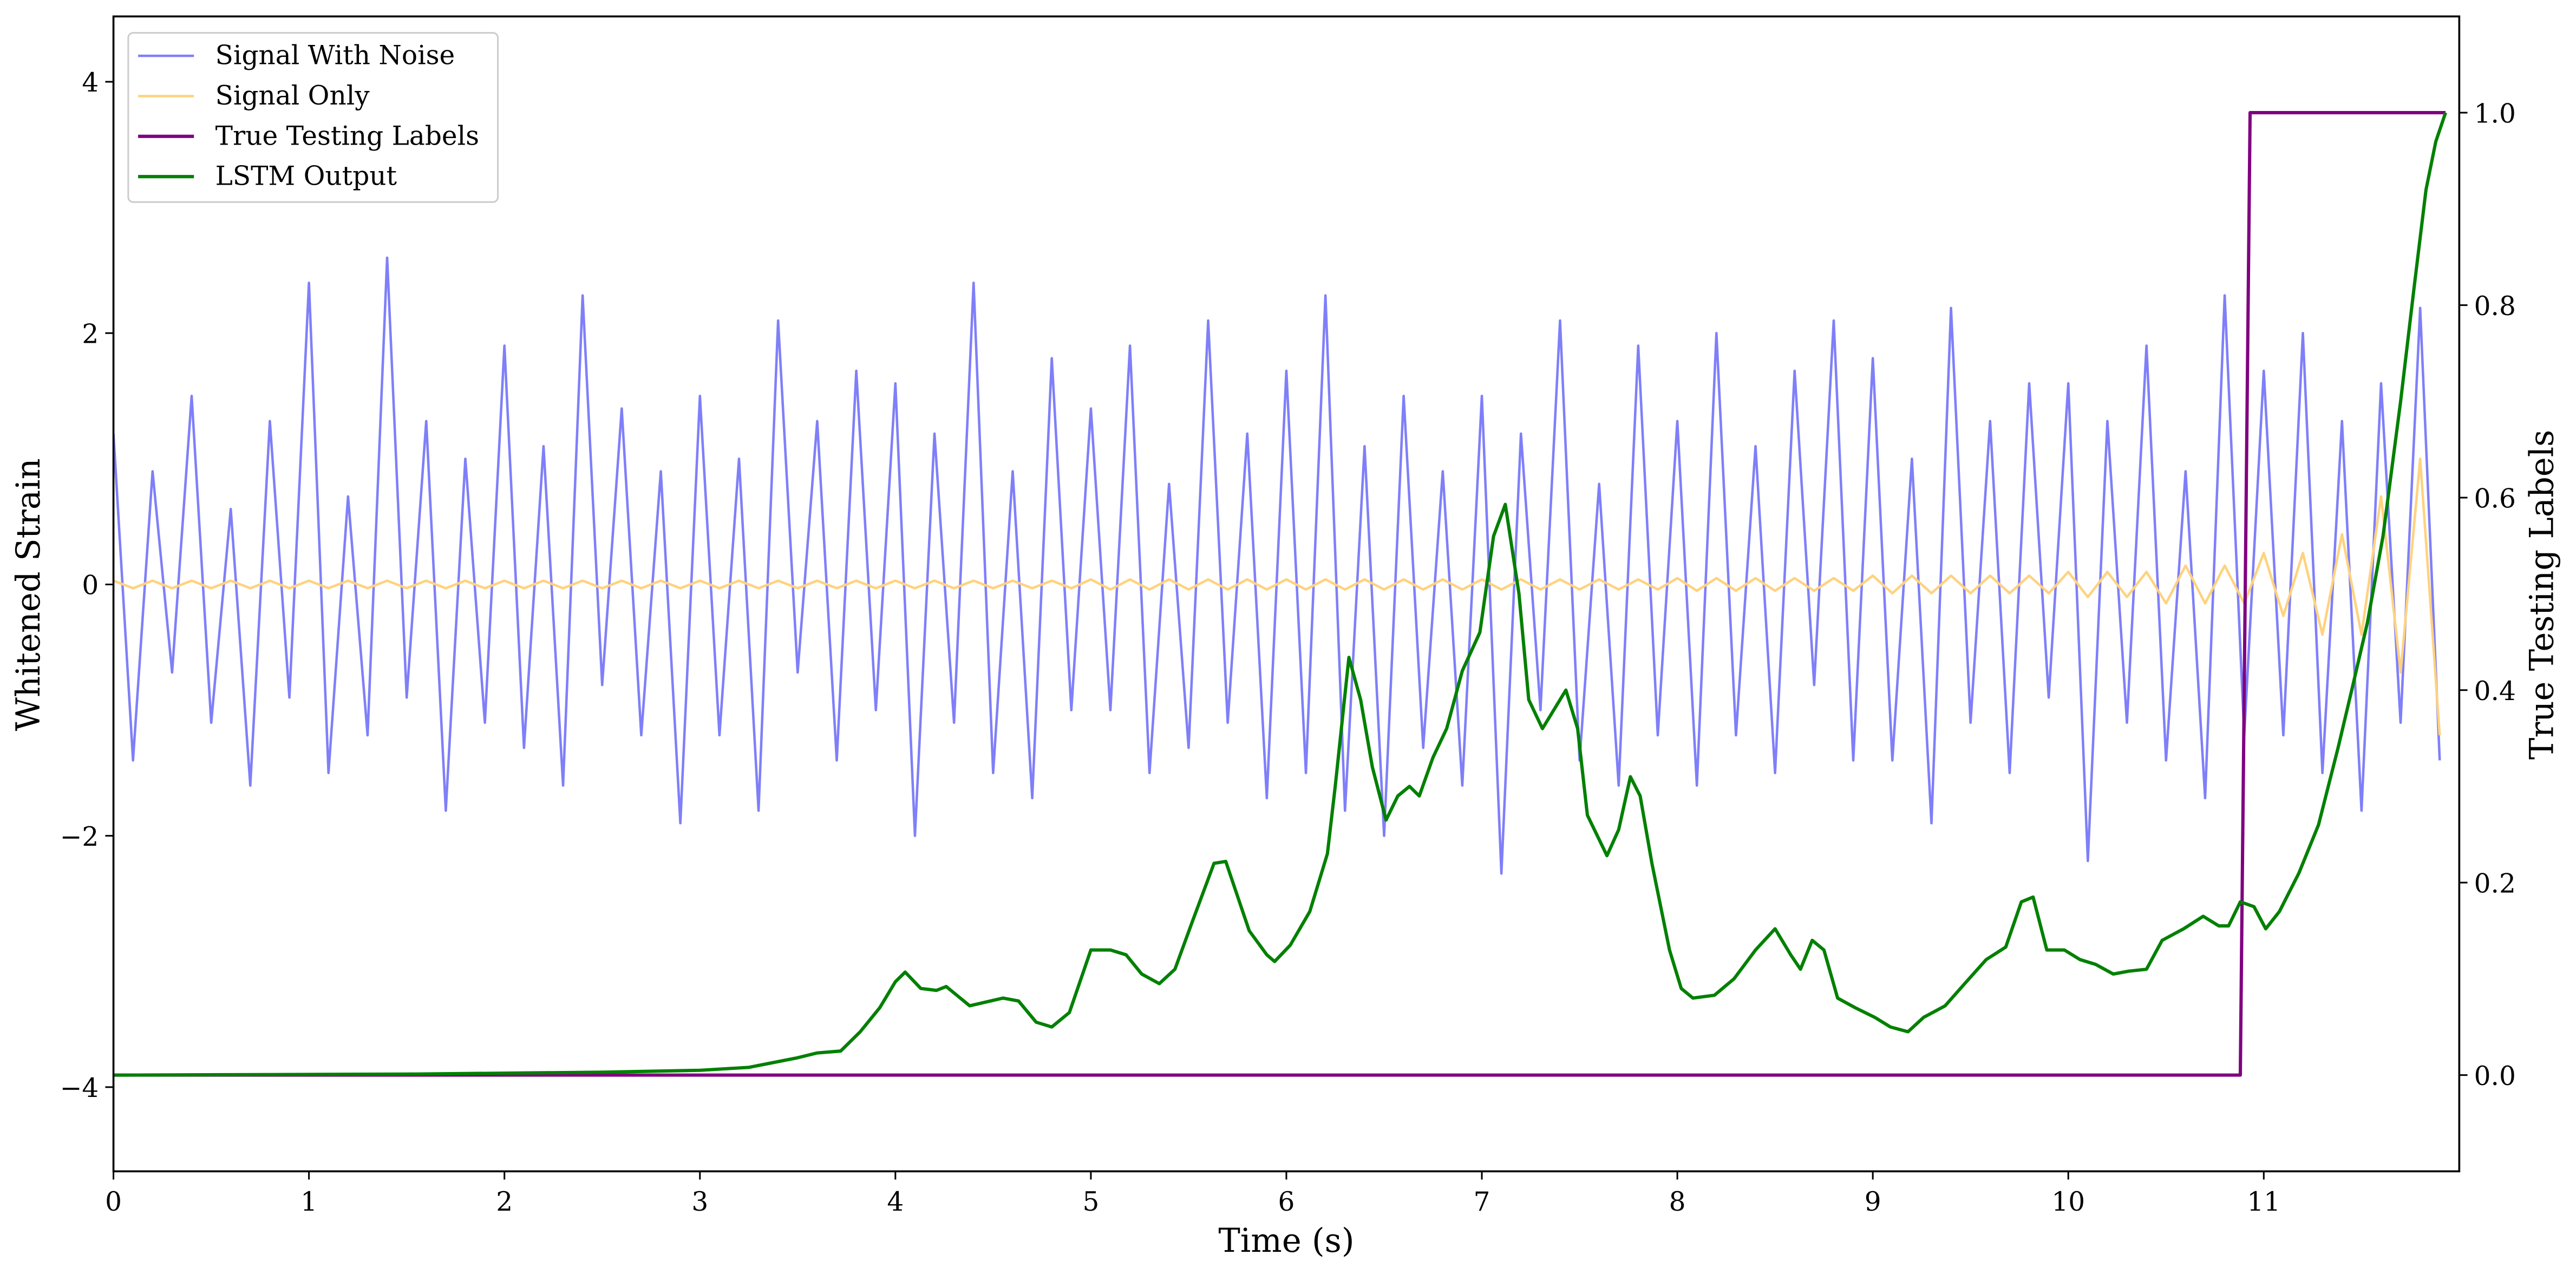  I want to click on y2-tick-label: 0.8, so click(2495, 306).